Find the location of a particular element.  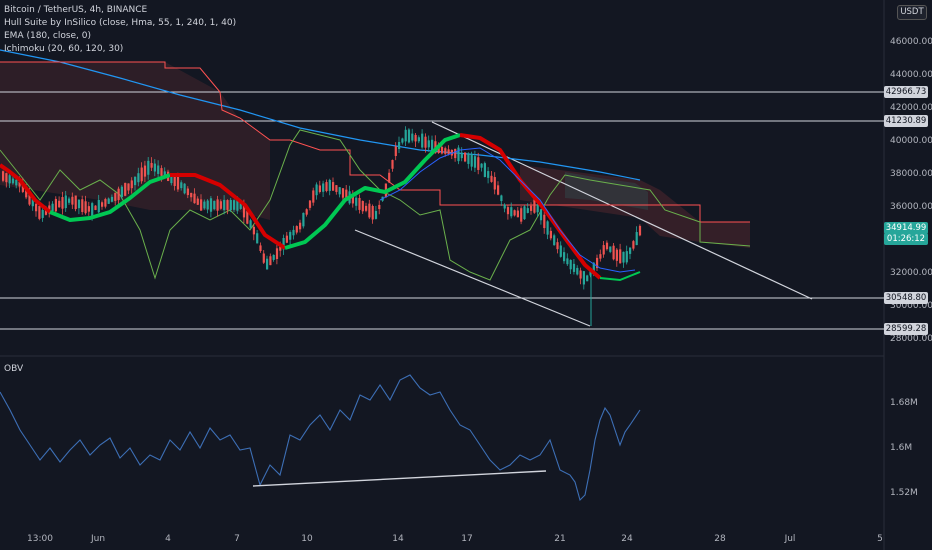

channel-upper-line is located at coordinates (622, 210).